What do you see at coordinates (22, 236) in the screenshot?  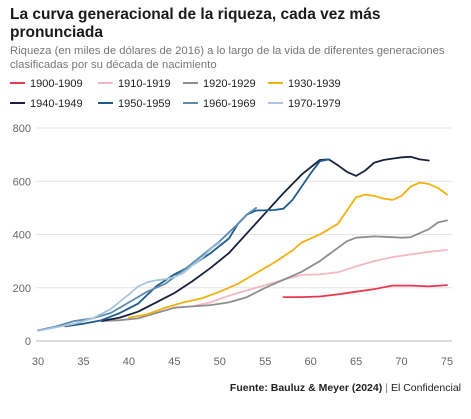 I see `y-tick-label: 400` at bounding box center [22, 236].